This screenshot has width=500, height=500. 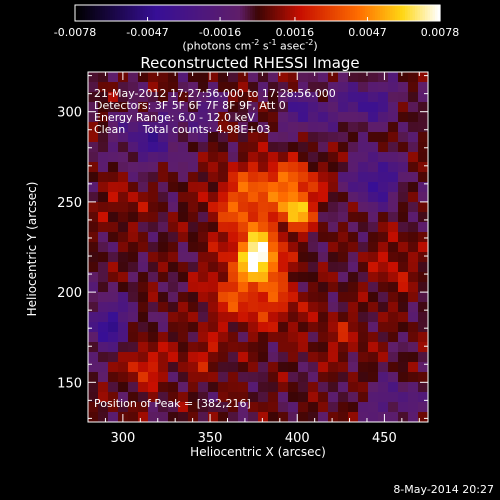 What do you see at coordinates (32, 249) in the screenshot?
I see `y-axis-label: Heliocentric Y (arcsec)` at bounding box center [32, 249].